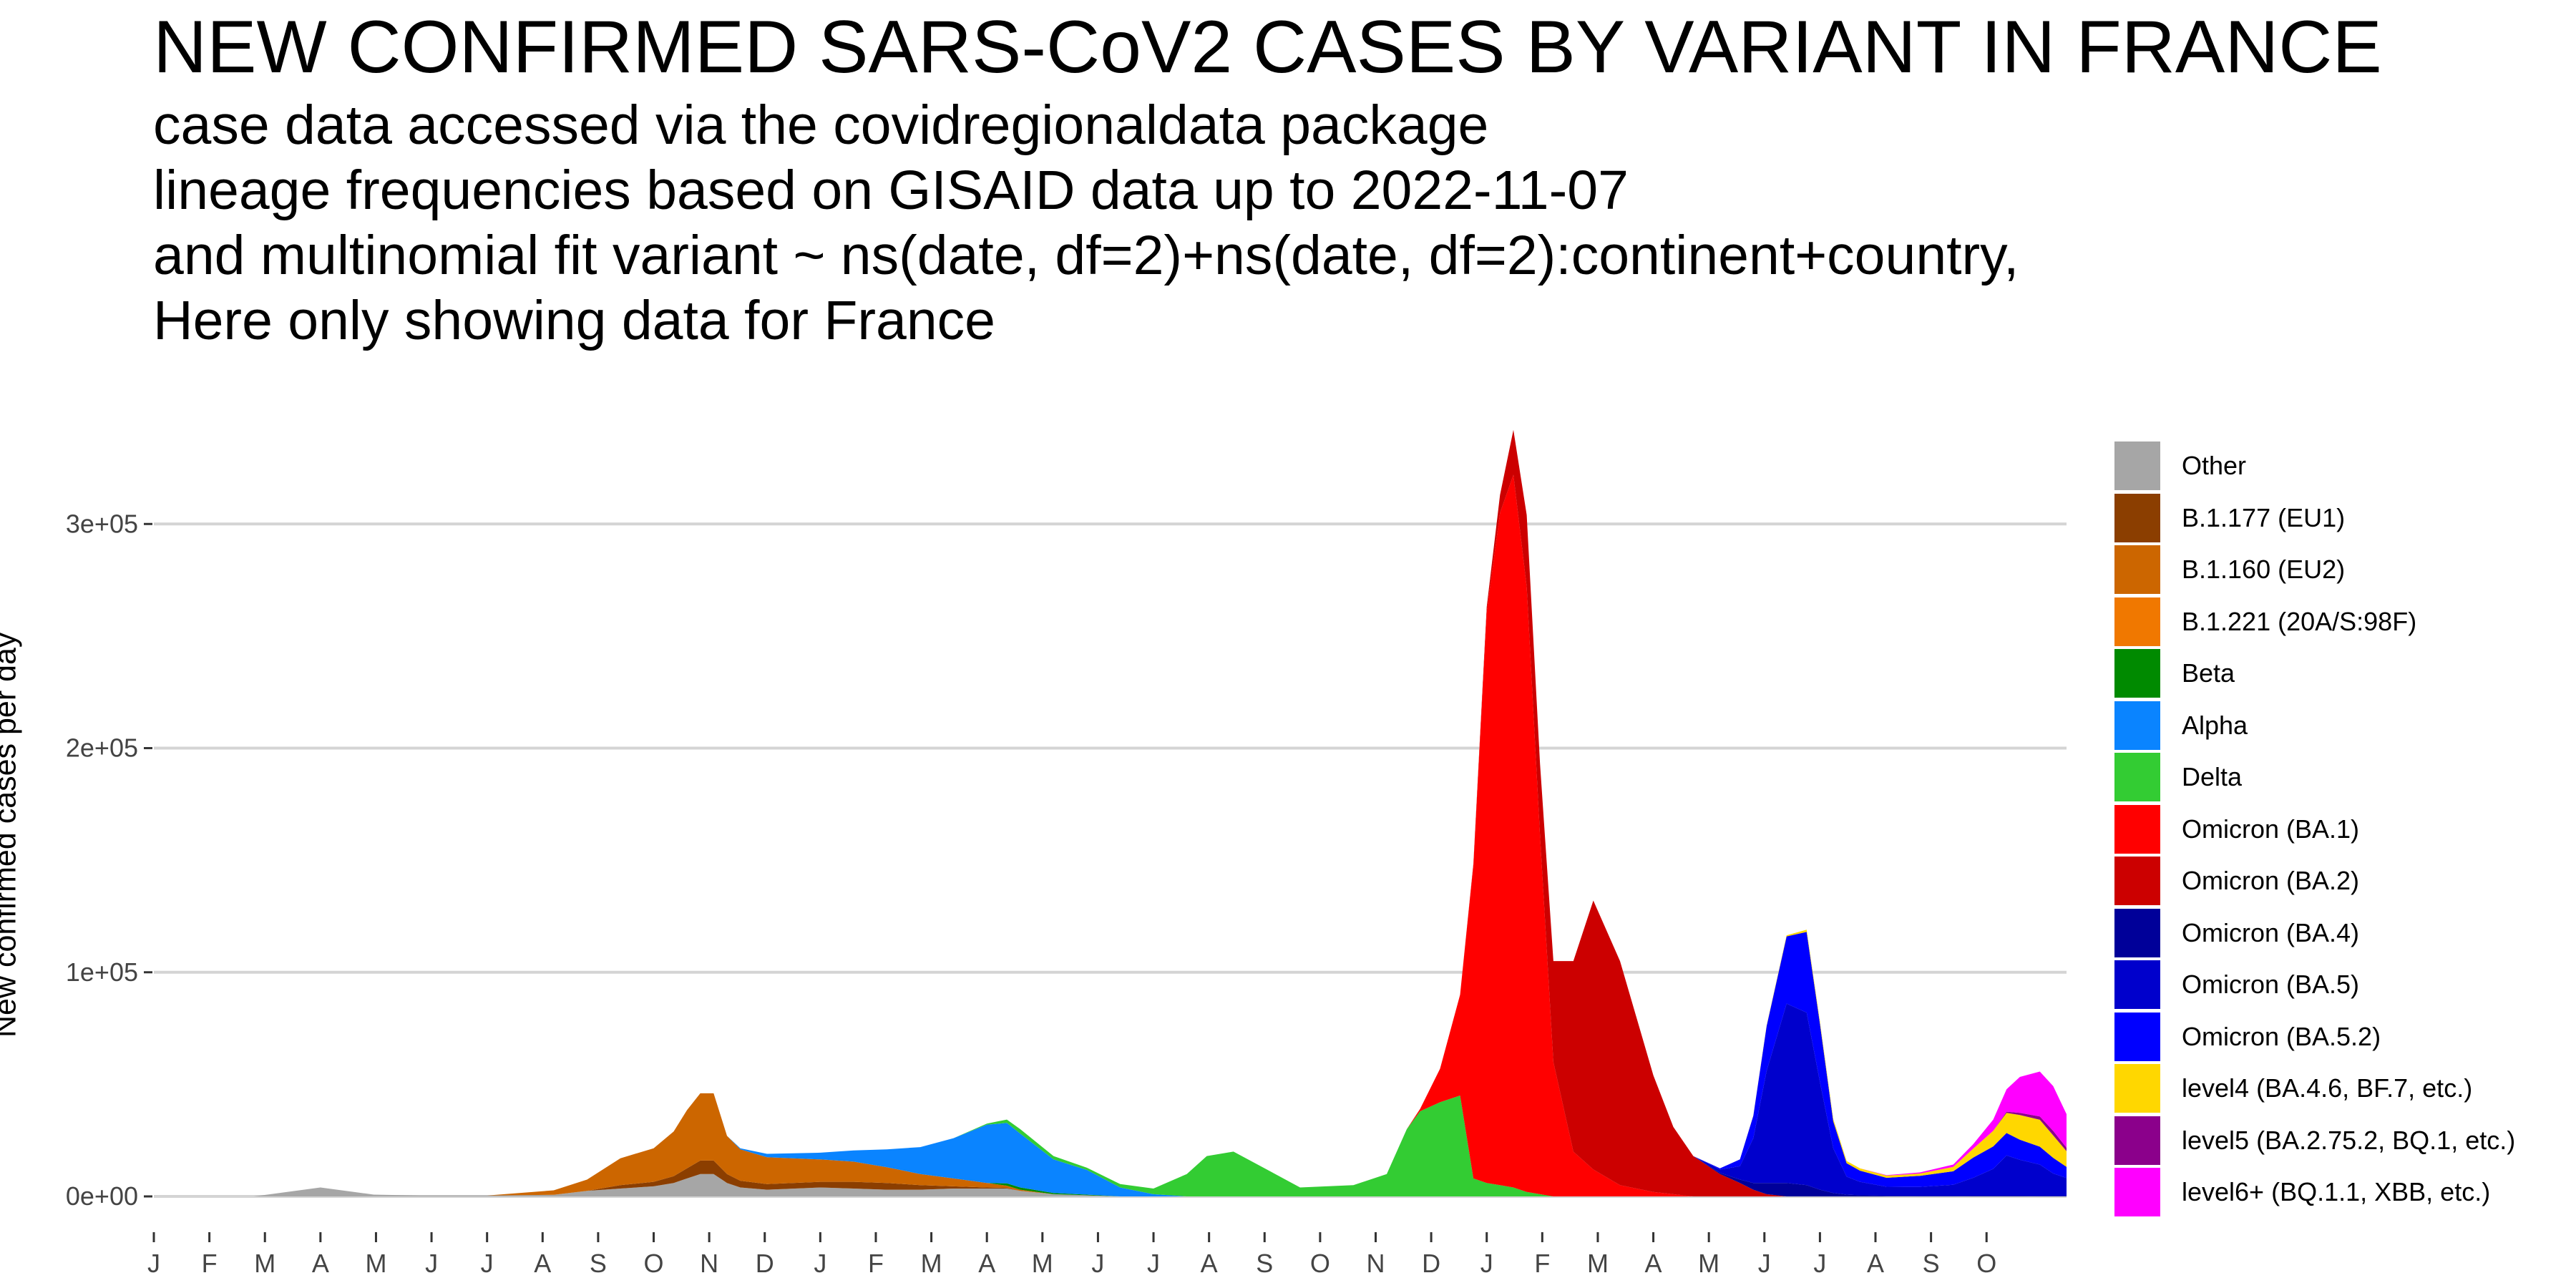 This screenshot has height=1288, width=2576. I want to click on legend-label: Omicron (BA.5), so click(2271, 985).